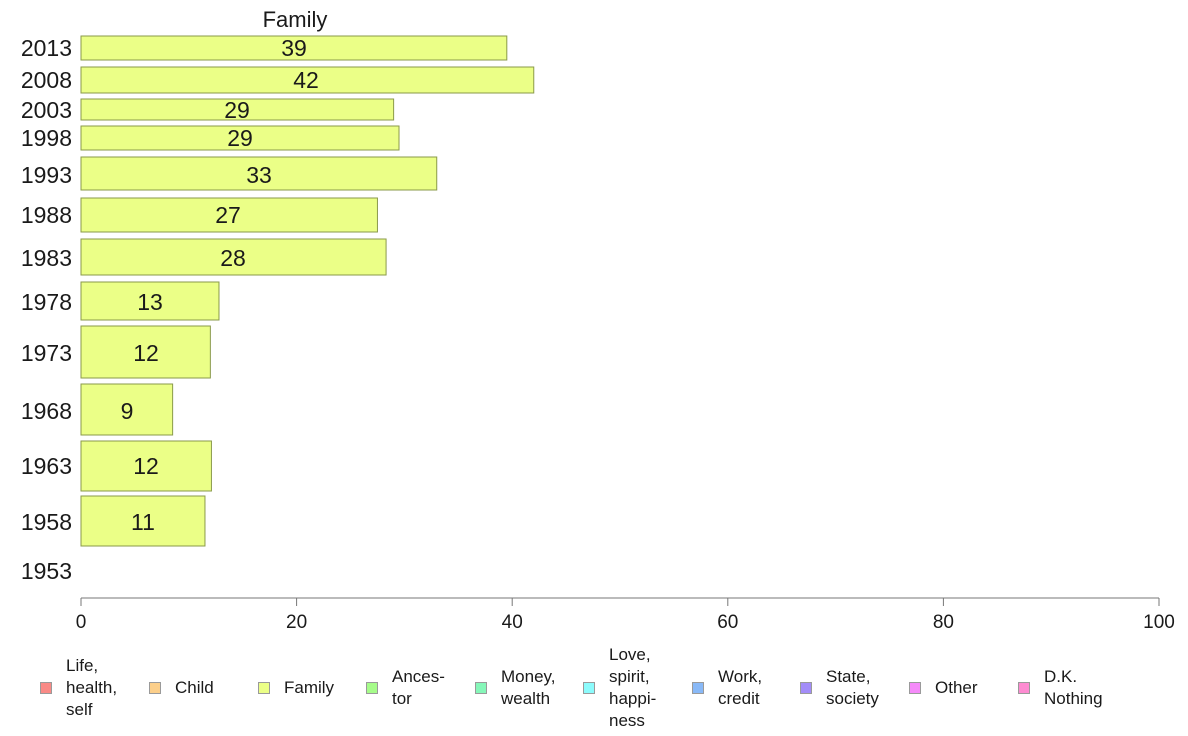  I want to click on legend-item: D.K. Nothing, so click(1060, 688).